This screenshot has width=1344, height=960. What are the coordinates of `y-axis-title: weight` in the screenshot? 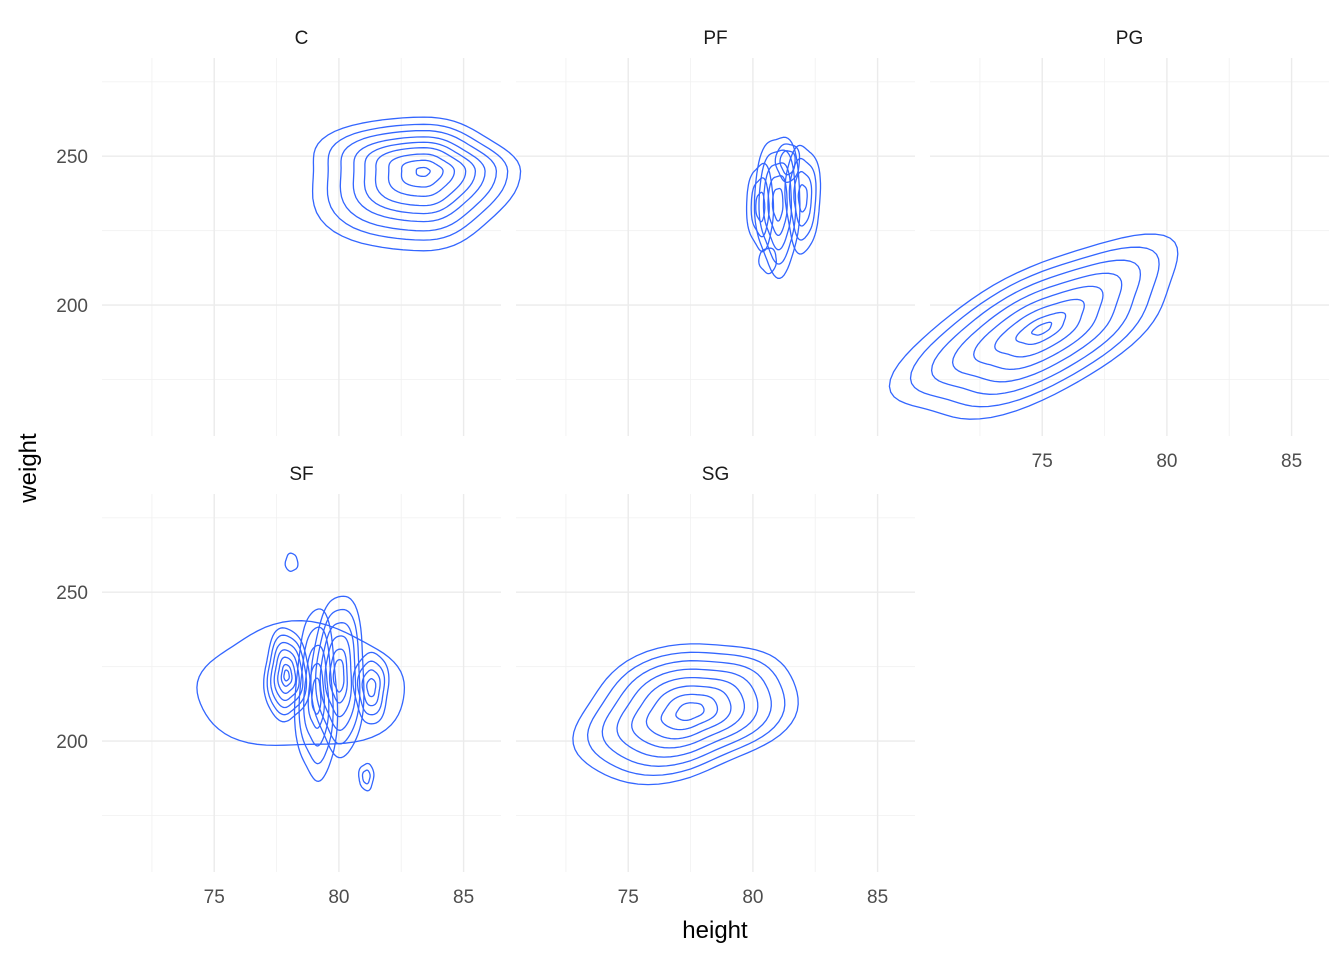 It's located at (28, 468).